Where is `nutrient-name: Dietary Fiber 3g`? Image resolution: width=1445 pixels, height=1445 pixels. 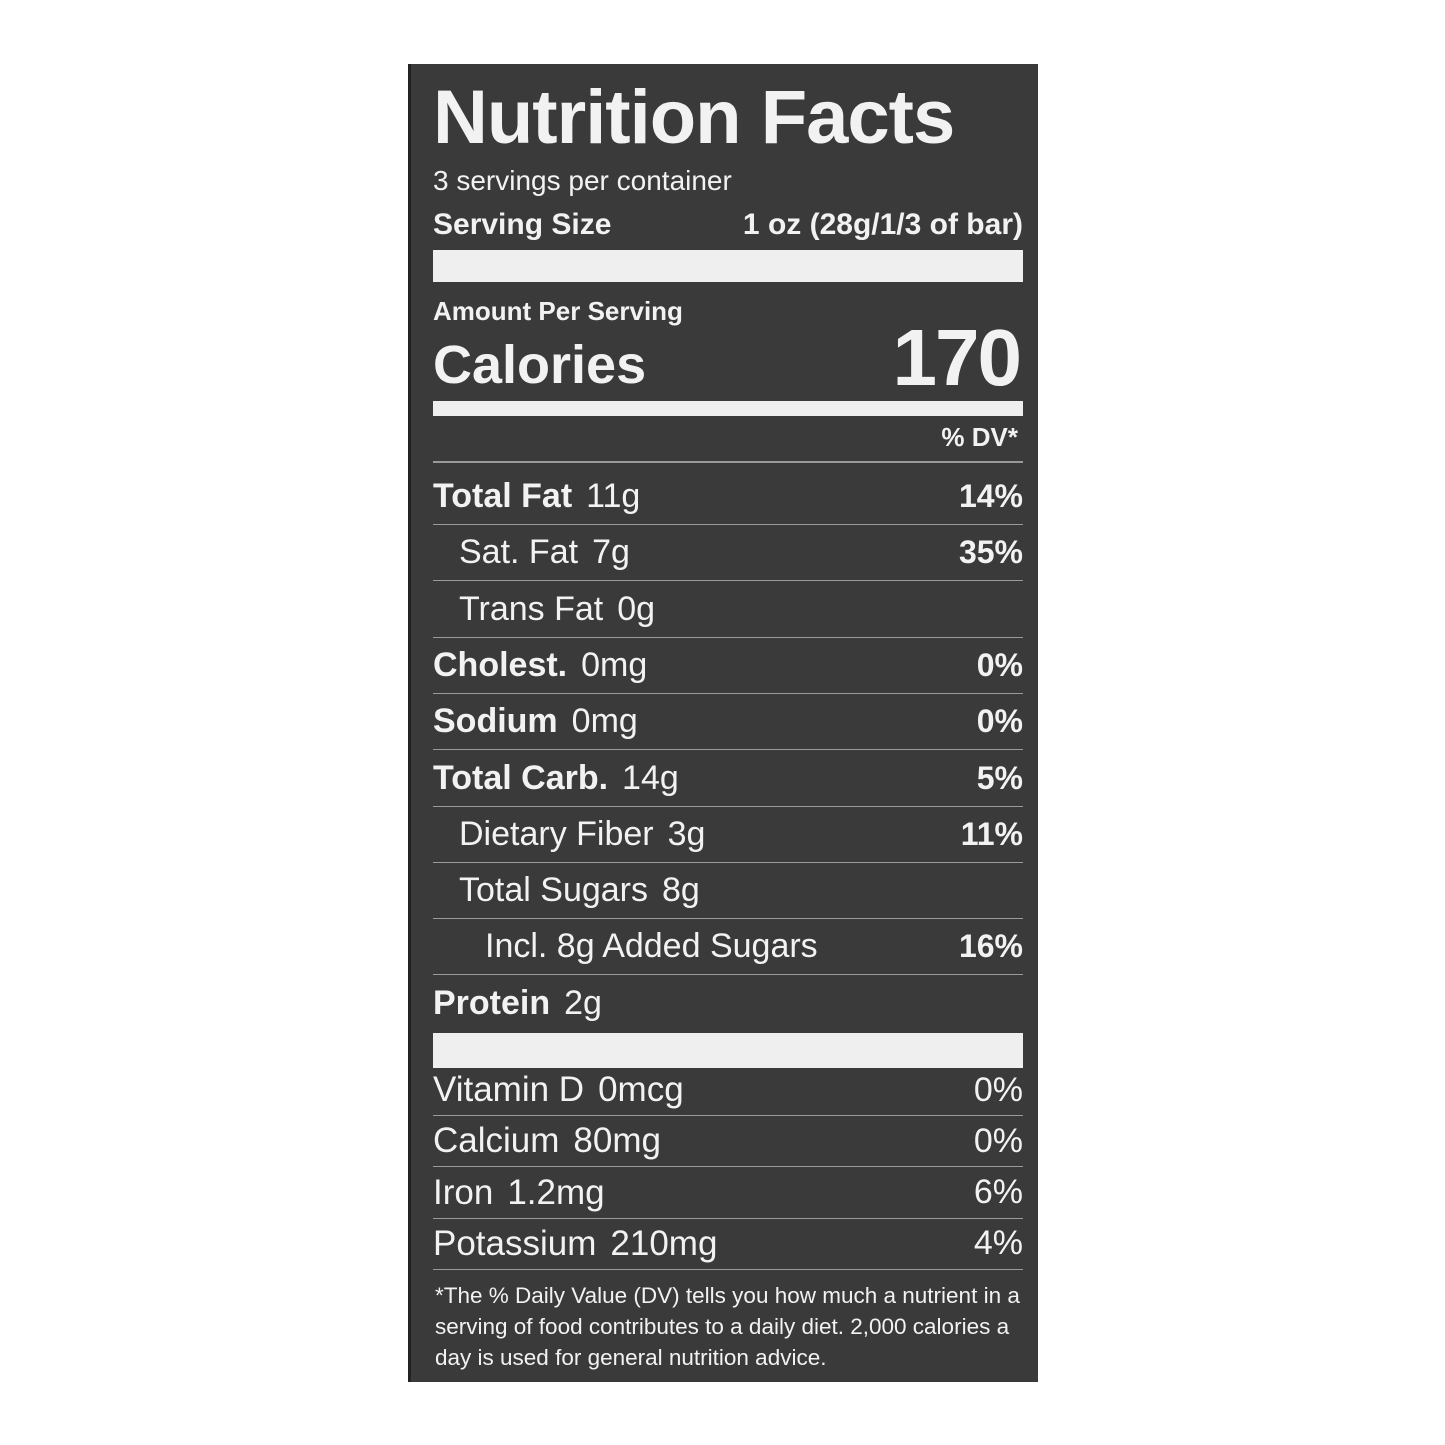 nutrient-name: Dietary Fiber 3g is located at coordinates (569, 834).